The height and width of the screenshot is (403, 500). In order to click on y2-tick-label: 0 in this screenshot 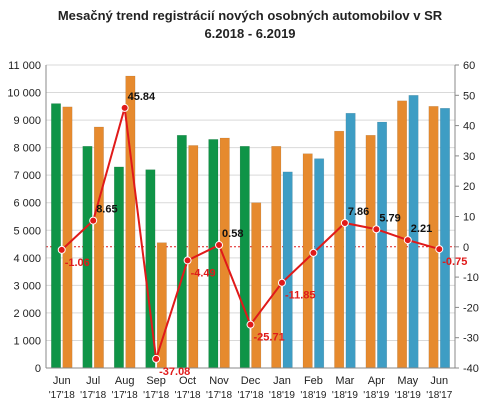, I will do `click(466, 248)`.